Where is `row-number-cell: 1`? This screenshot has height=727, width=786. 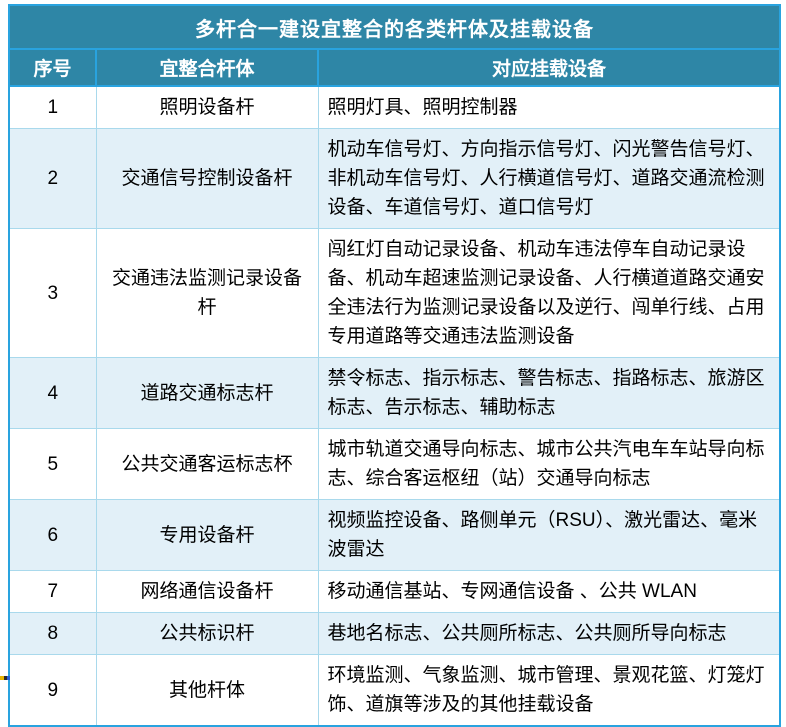 row-number-cell: 1 is located at coordinates (52, 107).